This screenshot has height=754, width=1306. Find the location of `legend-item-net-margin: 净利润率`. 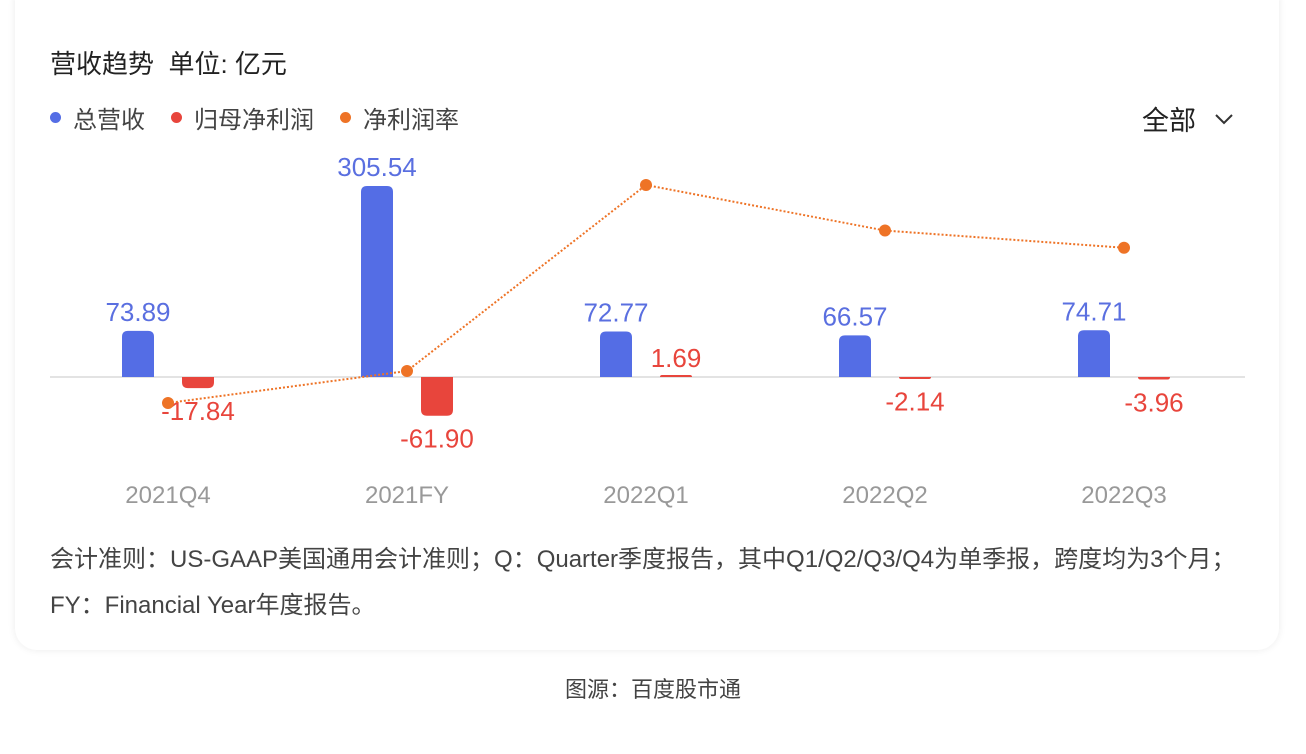

legend-item-net-margin: 净利润率 is located at coordinates (399, 117).